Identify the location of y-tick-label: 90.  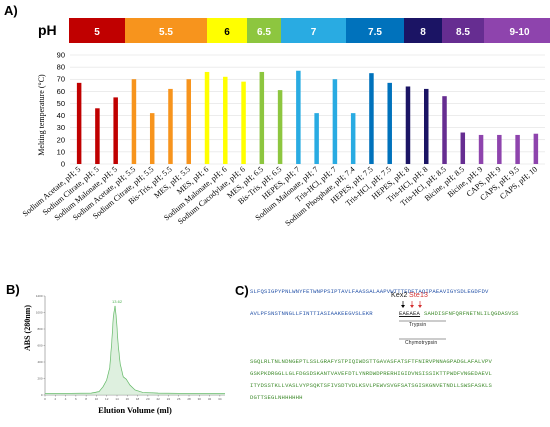
(61, 55).